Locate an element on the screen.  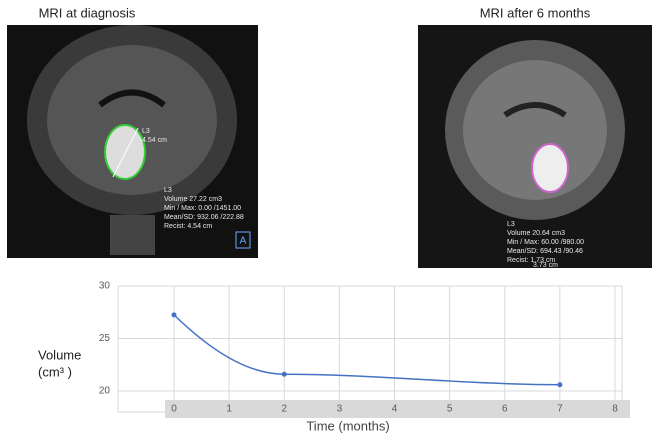
x-tick-label: 5 is located at coordinates (450, 409).